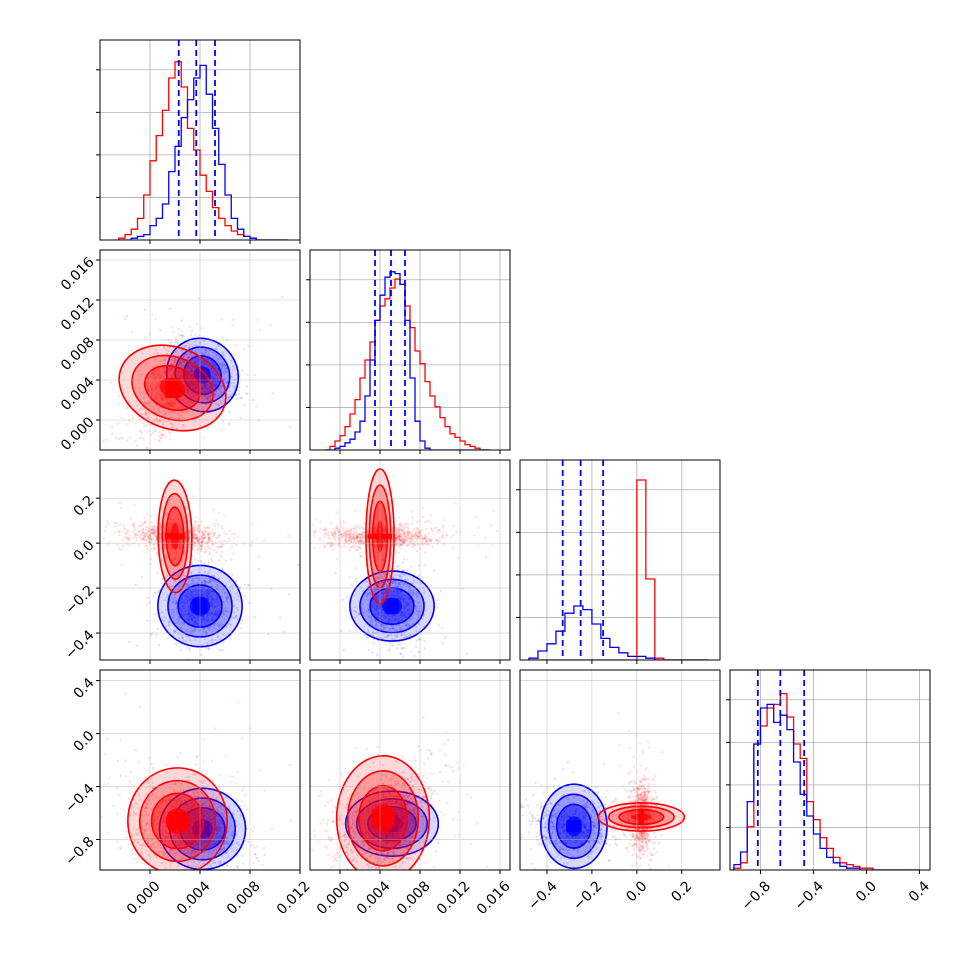 Image resolution: width=970 pixels, height=974 pixels. Describe the element at coordinates (392, 605) in the screenshot. I see `density-core-blue` at that location.